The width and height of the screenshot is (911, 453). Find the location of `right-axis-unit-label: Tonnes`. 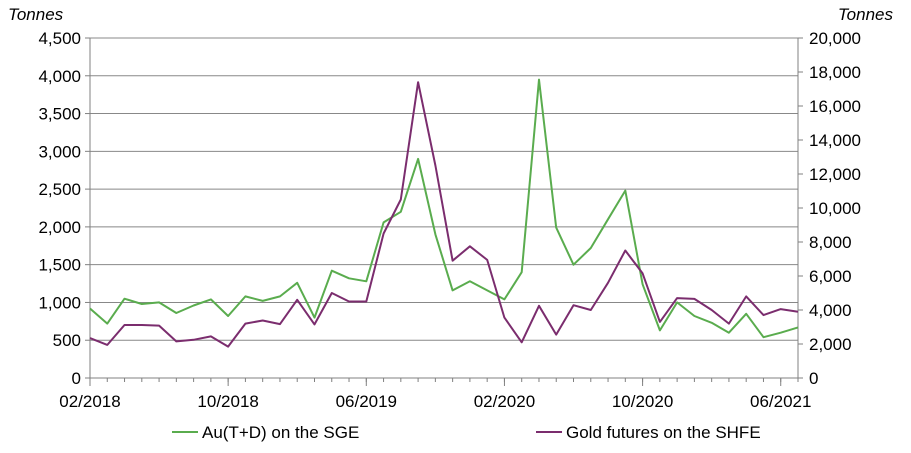

right-axis-unit-label: Tonnes is located at coordinates (866, 14).